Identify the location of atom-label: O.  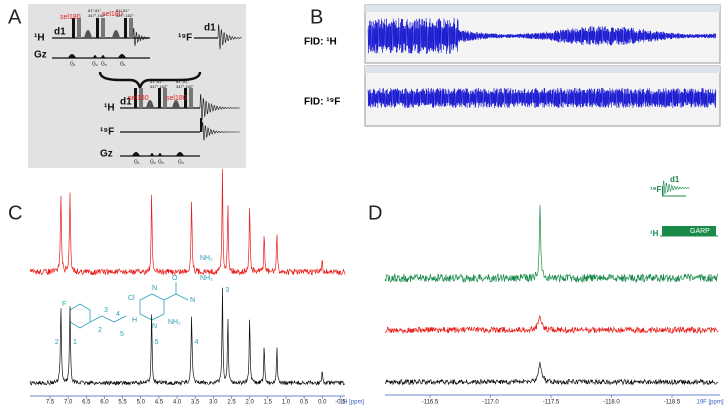
(175, 278).